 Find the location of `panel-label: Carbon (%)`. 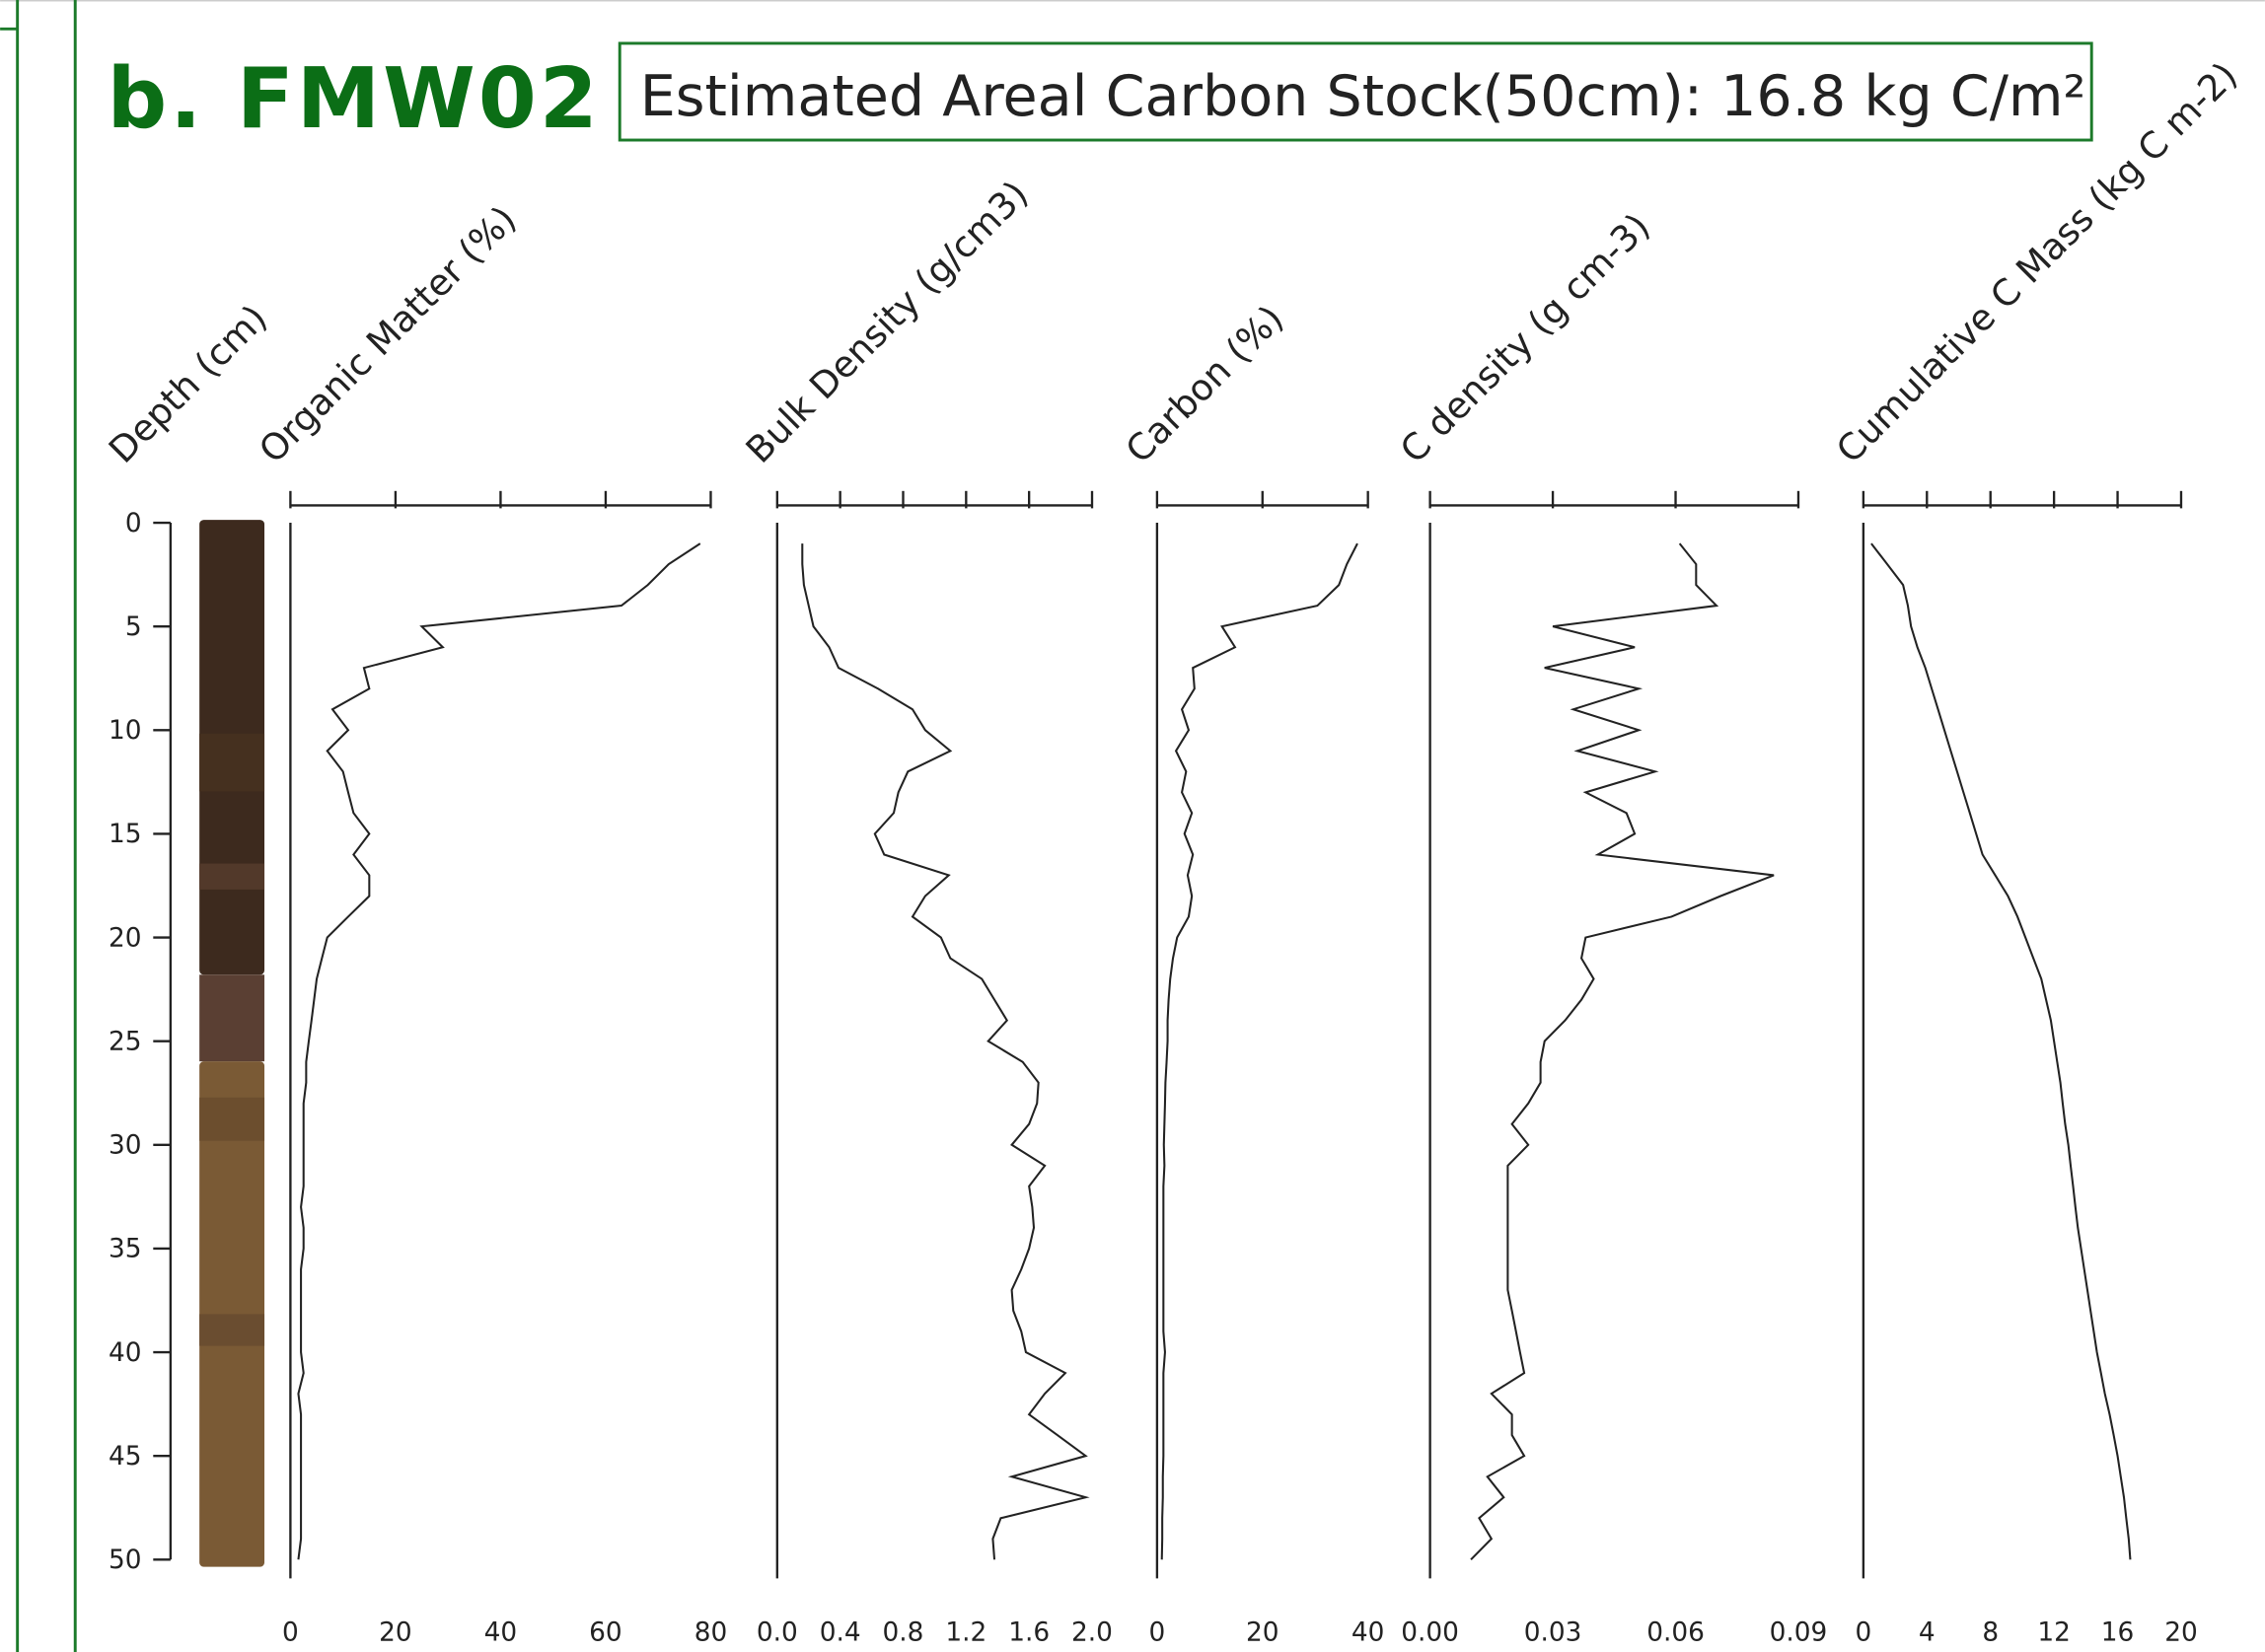

panel-label: Carbon (%) is located at coordinates (1205, 384).